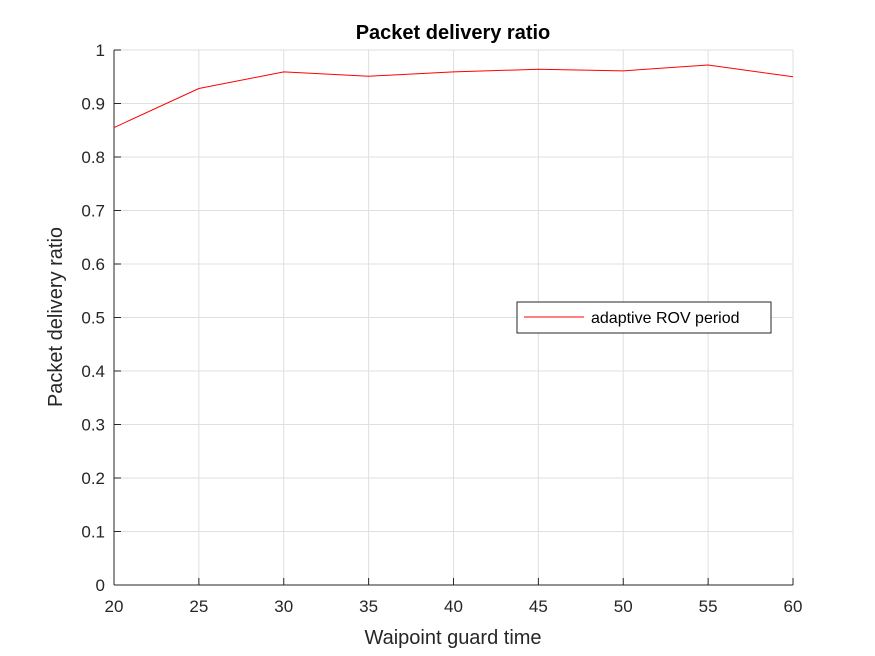  I want to click on y-tick-label: 0.2, so click(93, 478).